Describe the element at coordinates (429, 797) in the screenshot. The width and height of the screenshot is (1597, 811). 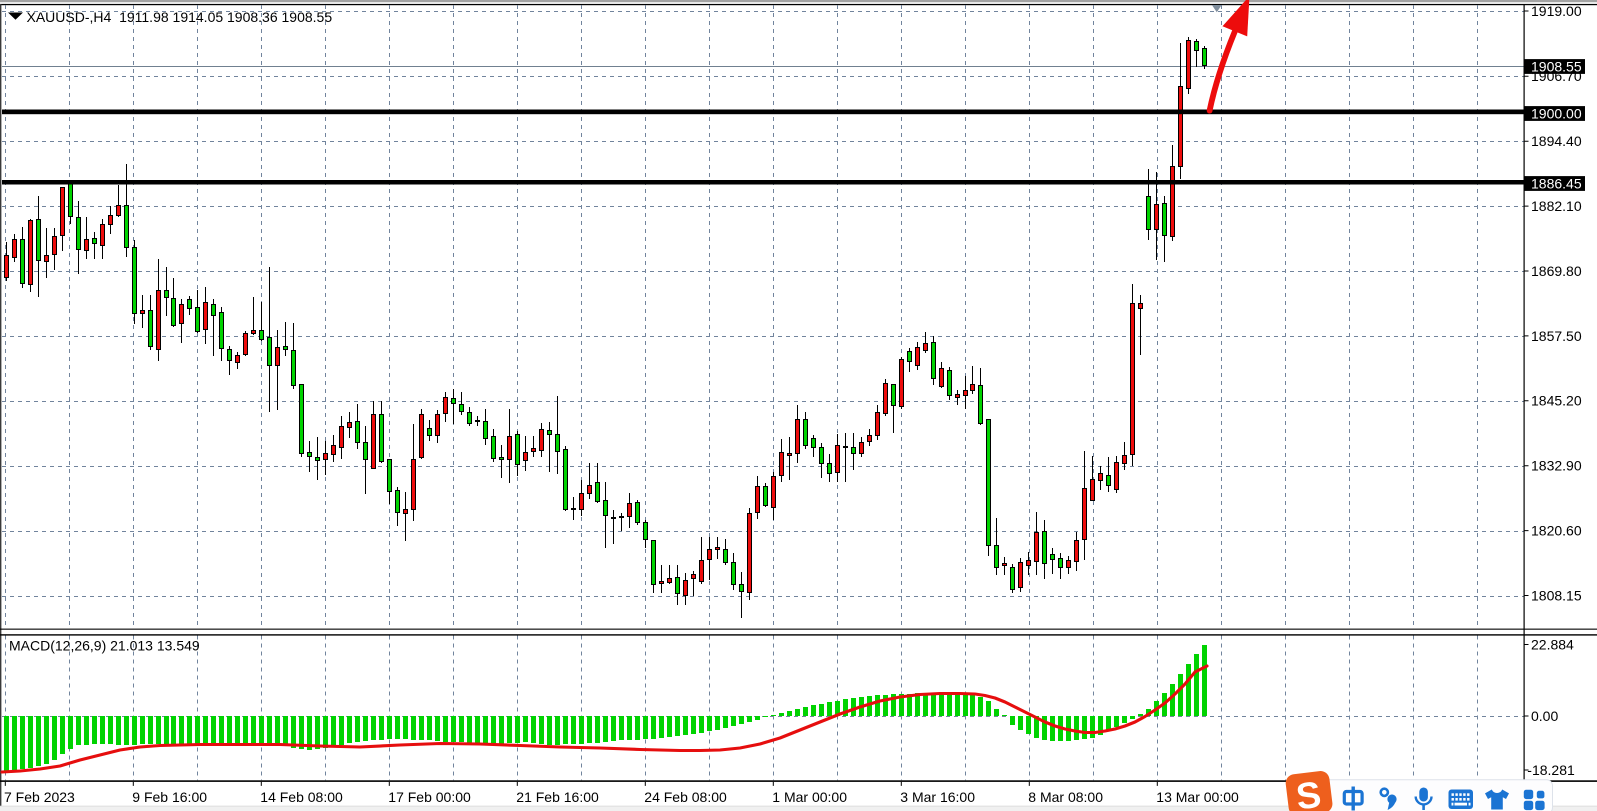
I see `svg-text: 17 Feb 00:00` at that location.